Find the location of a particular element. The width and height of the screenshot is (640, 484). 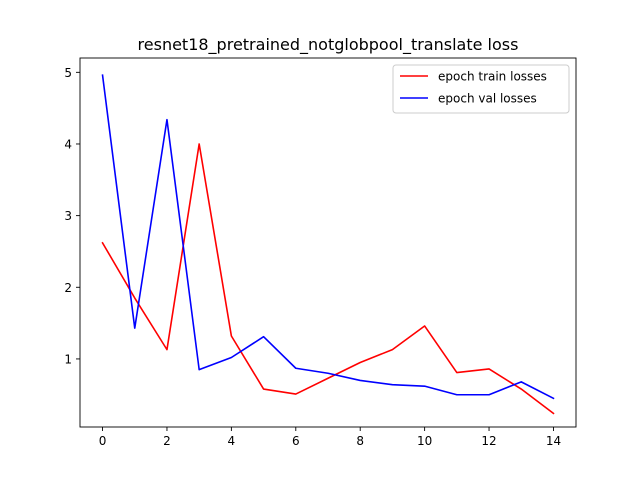

legend-item: epoch val losses is located at coordinates (468, 99).